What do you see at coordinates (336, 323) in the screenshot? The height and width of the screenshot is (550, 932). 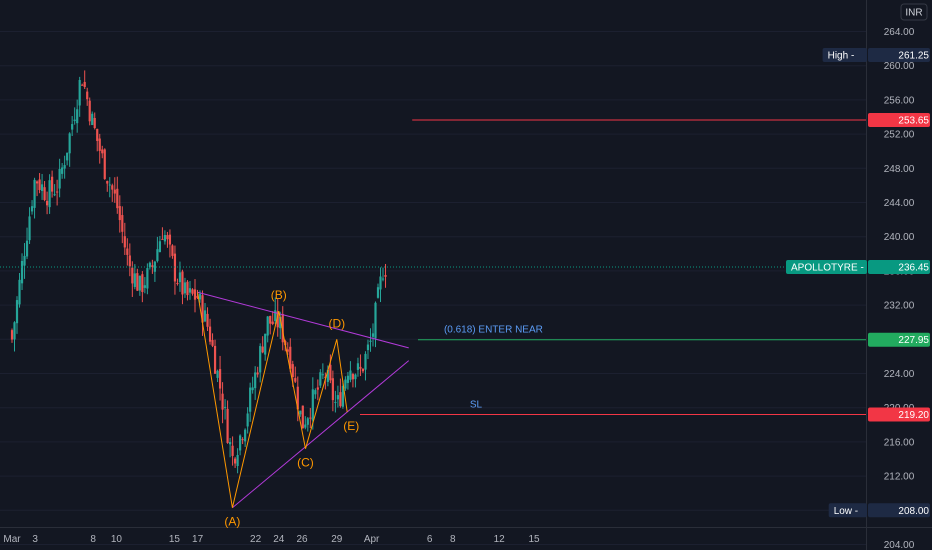 I see `wave-label: (D)` at bounding box center [336, 323].